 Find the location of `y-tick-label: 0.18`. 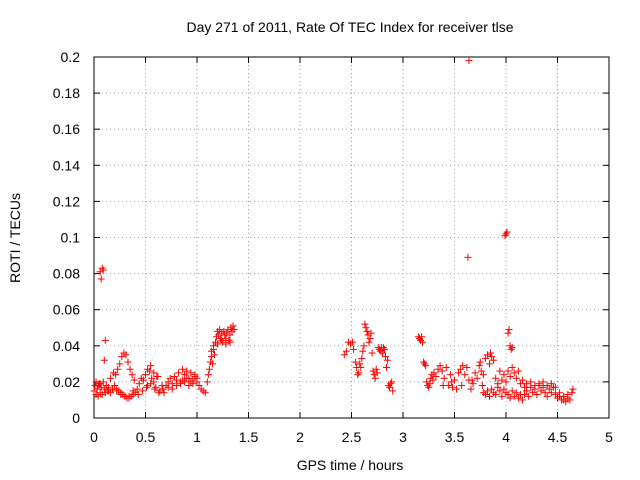

y-tick-label: 0.18 is located at coordinates (66, 93).